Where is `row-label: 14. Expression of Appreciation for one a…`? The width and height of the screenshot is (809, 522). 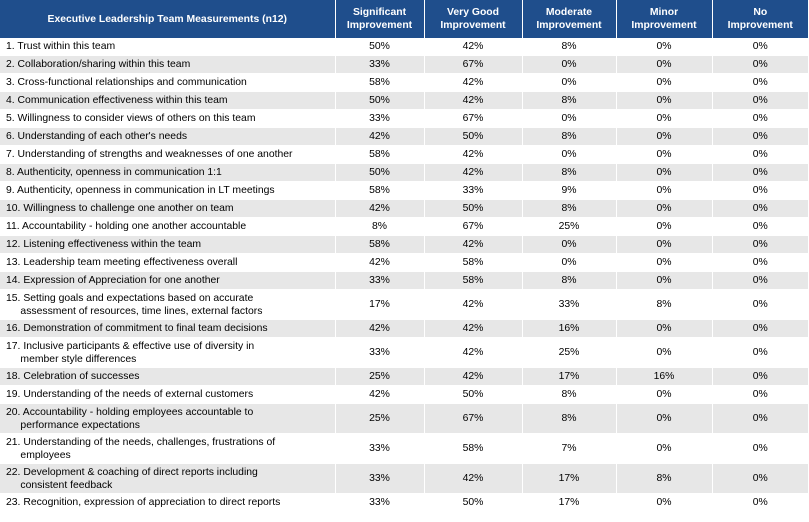 row-label: 14. Expression of Appreciation for one a… is located at coordinates (168, 280).